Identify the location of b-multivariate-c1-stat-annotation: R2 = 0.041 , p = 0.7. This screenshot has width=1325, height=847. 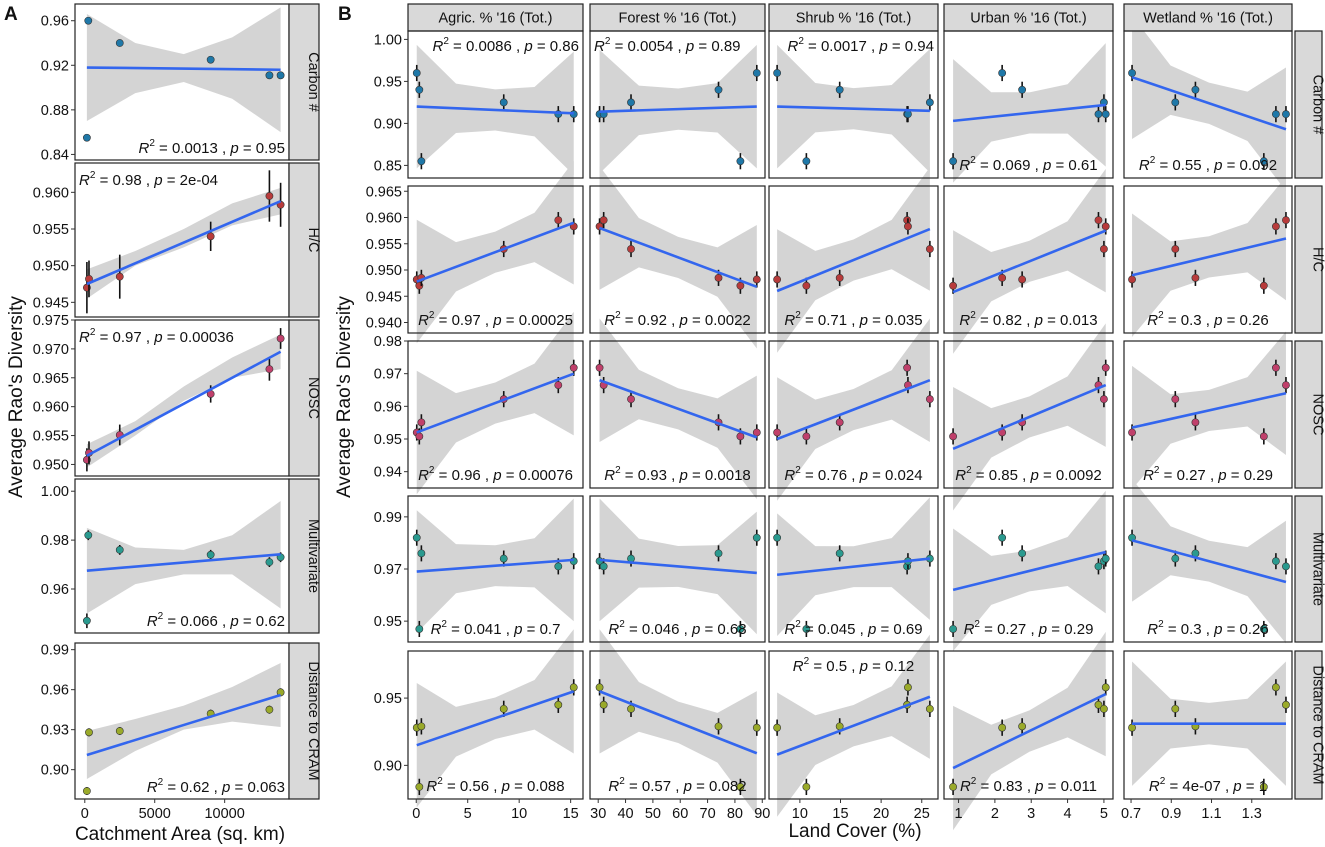
(496, 628).